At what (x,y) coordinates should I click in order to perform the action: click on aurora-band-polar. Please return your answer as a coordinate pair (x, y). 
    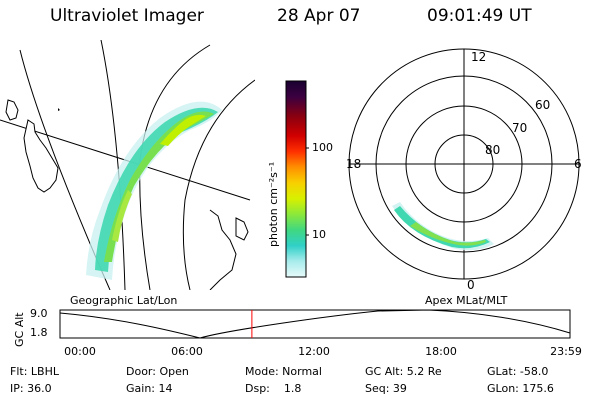
    Looking at the image, I should click on (443, 226).